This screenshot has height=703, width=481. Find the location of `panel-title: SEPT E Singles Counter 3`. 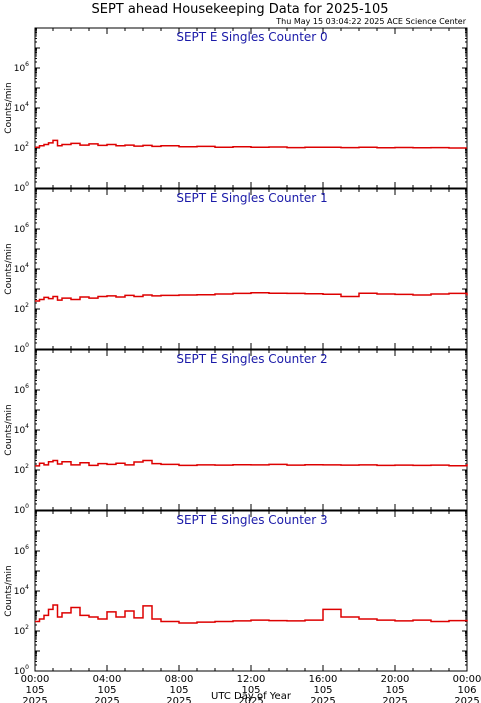

panel-title: SEPT E Singles Counter 3 is located at coordinates (251, 520).